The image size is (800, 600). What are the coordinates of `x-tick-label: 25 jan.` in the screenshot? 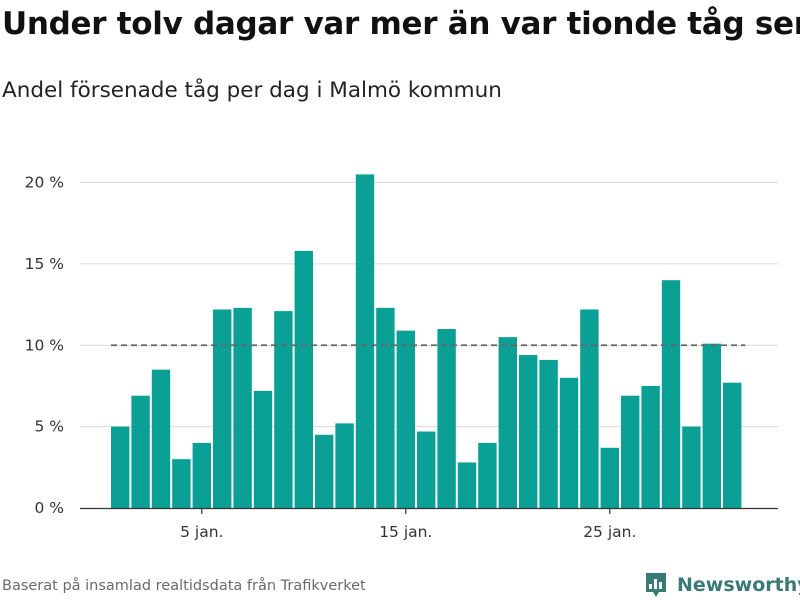 It's located at (609, 532).